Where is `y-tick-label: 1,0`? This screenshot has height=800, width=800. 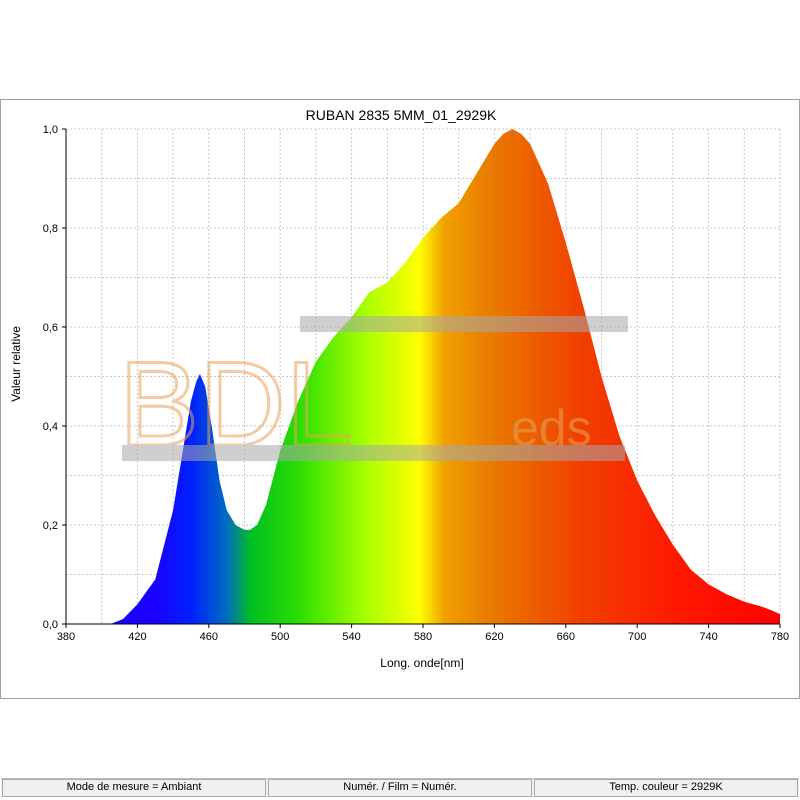 y-tick-label: 1,0 is located at coordinates (50, 130).